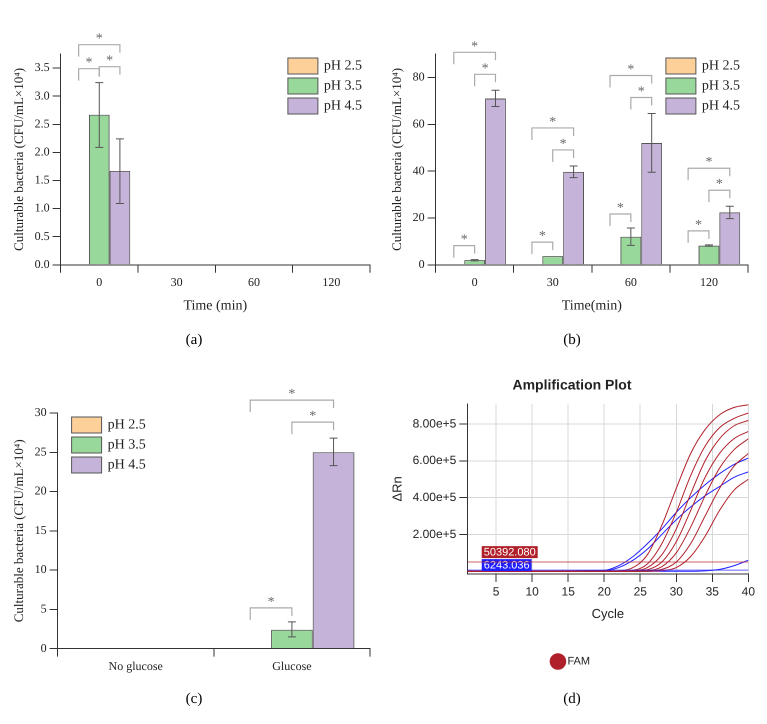 This screenshot has height=724, width=767. What do you see at coordinates (713, 591) in the screenshot?
I see `x-tick-label: 35` at bounding box center [713, 591].